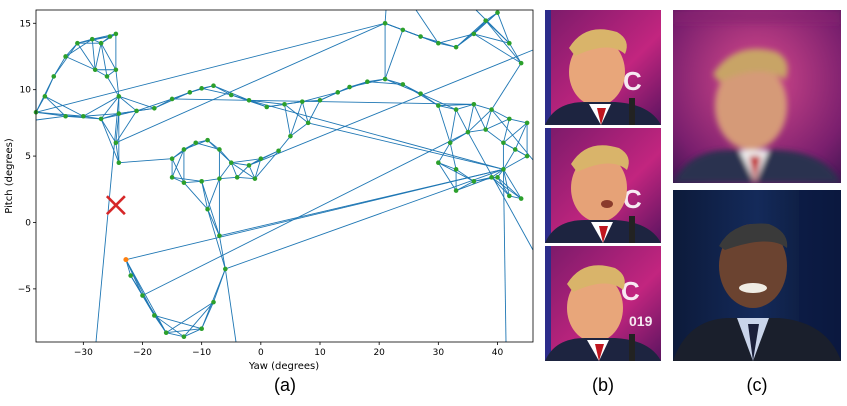 The height and width of the screenshot is (406, 847). I want to click on y-tick-label: 0, so click(28, 223).